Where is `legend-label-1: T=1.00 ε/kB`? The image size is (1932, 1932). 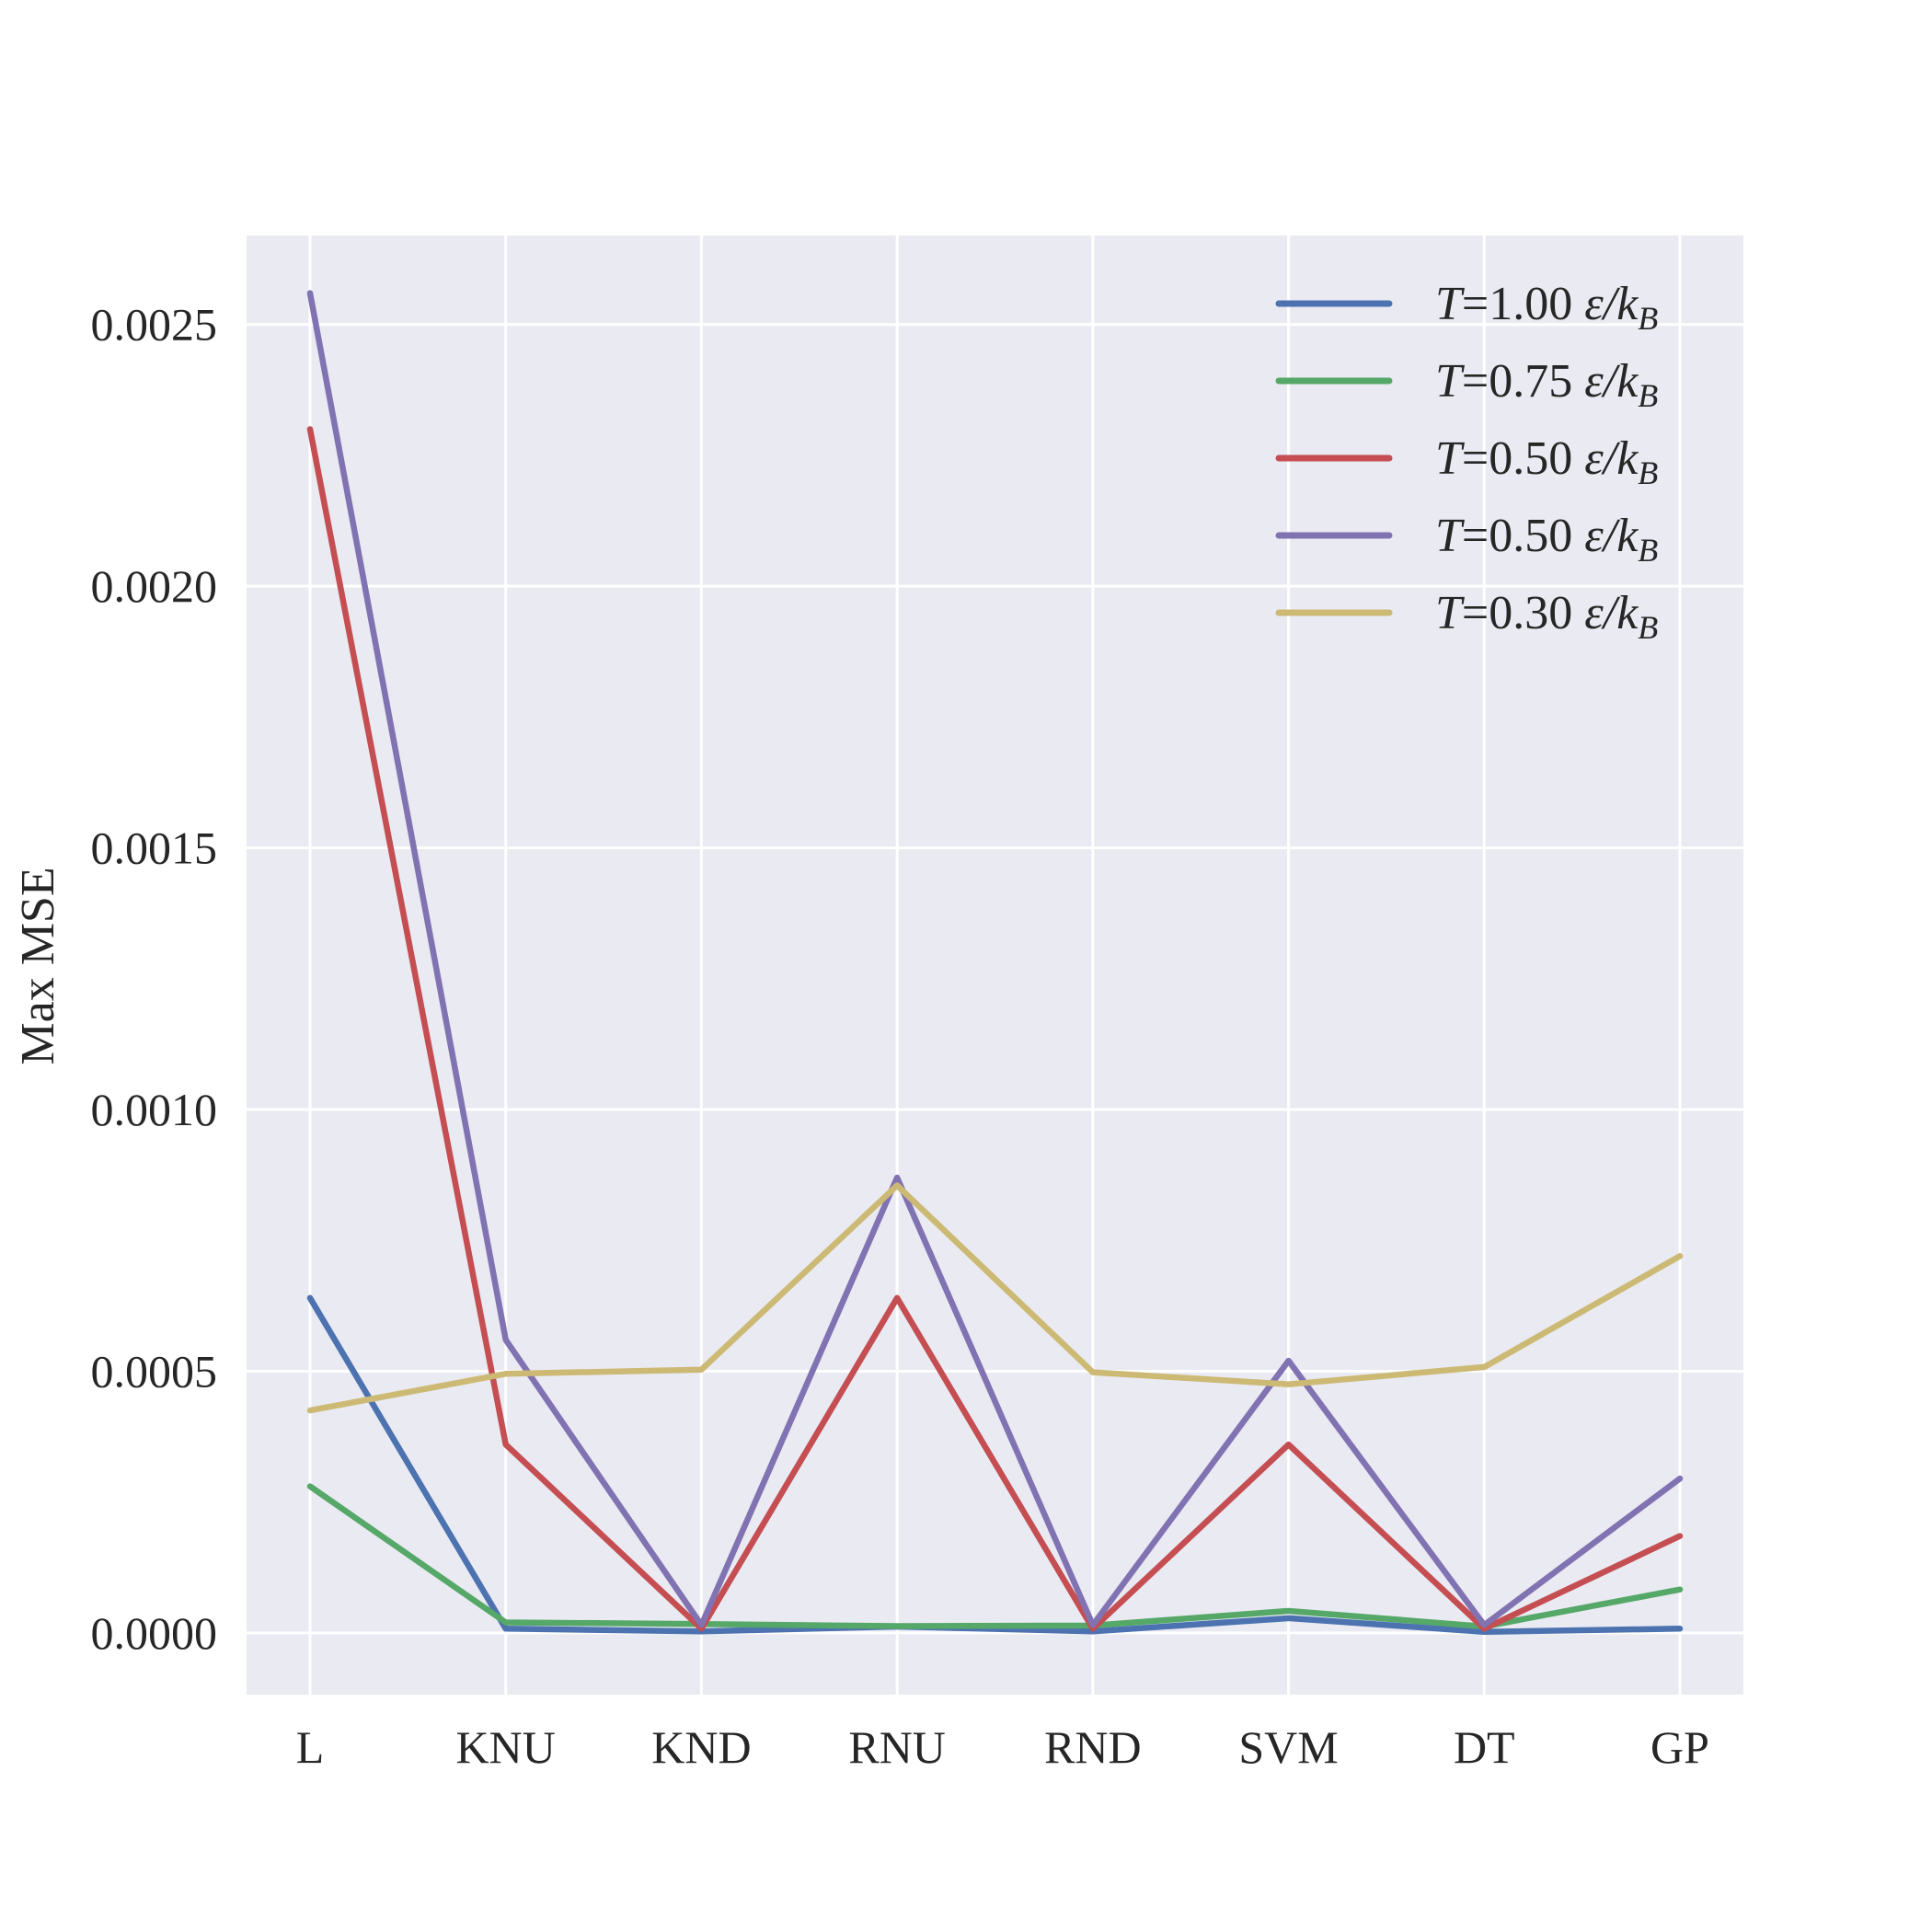
legend-label-1: T=1.00 ε/kB is located at coordinates (1546, 307).